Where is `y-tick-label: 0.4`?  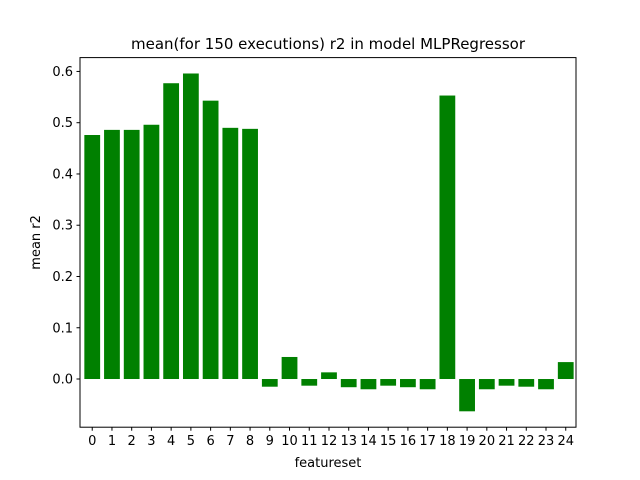
y-tick-label: 0.4 is located at coordinates (62, 174).